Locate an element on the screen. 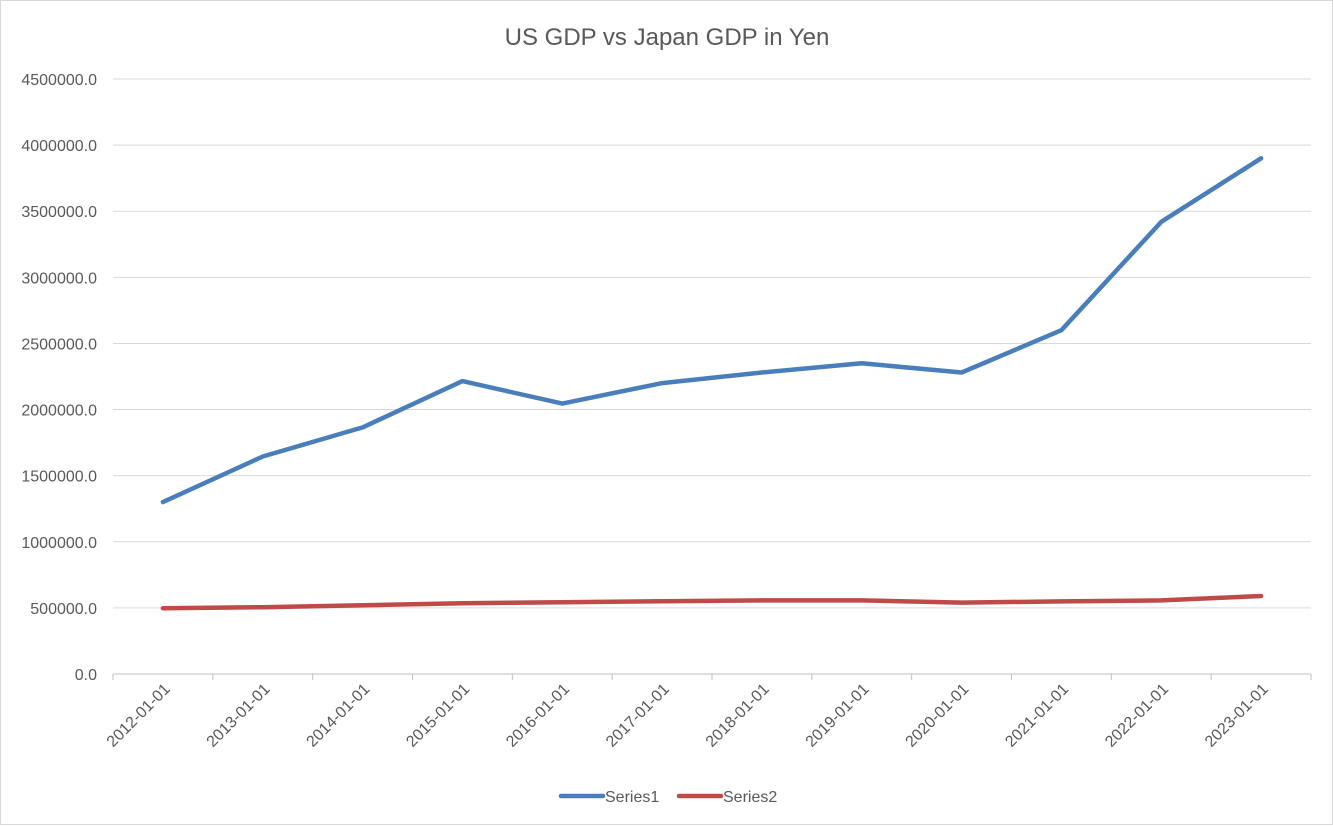 The height and width of the screenshot is (826, 1333). x-tick-label: 2017-01-01 is located at coordinates (638, 716).